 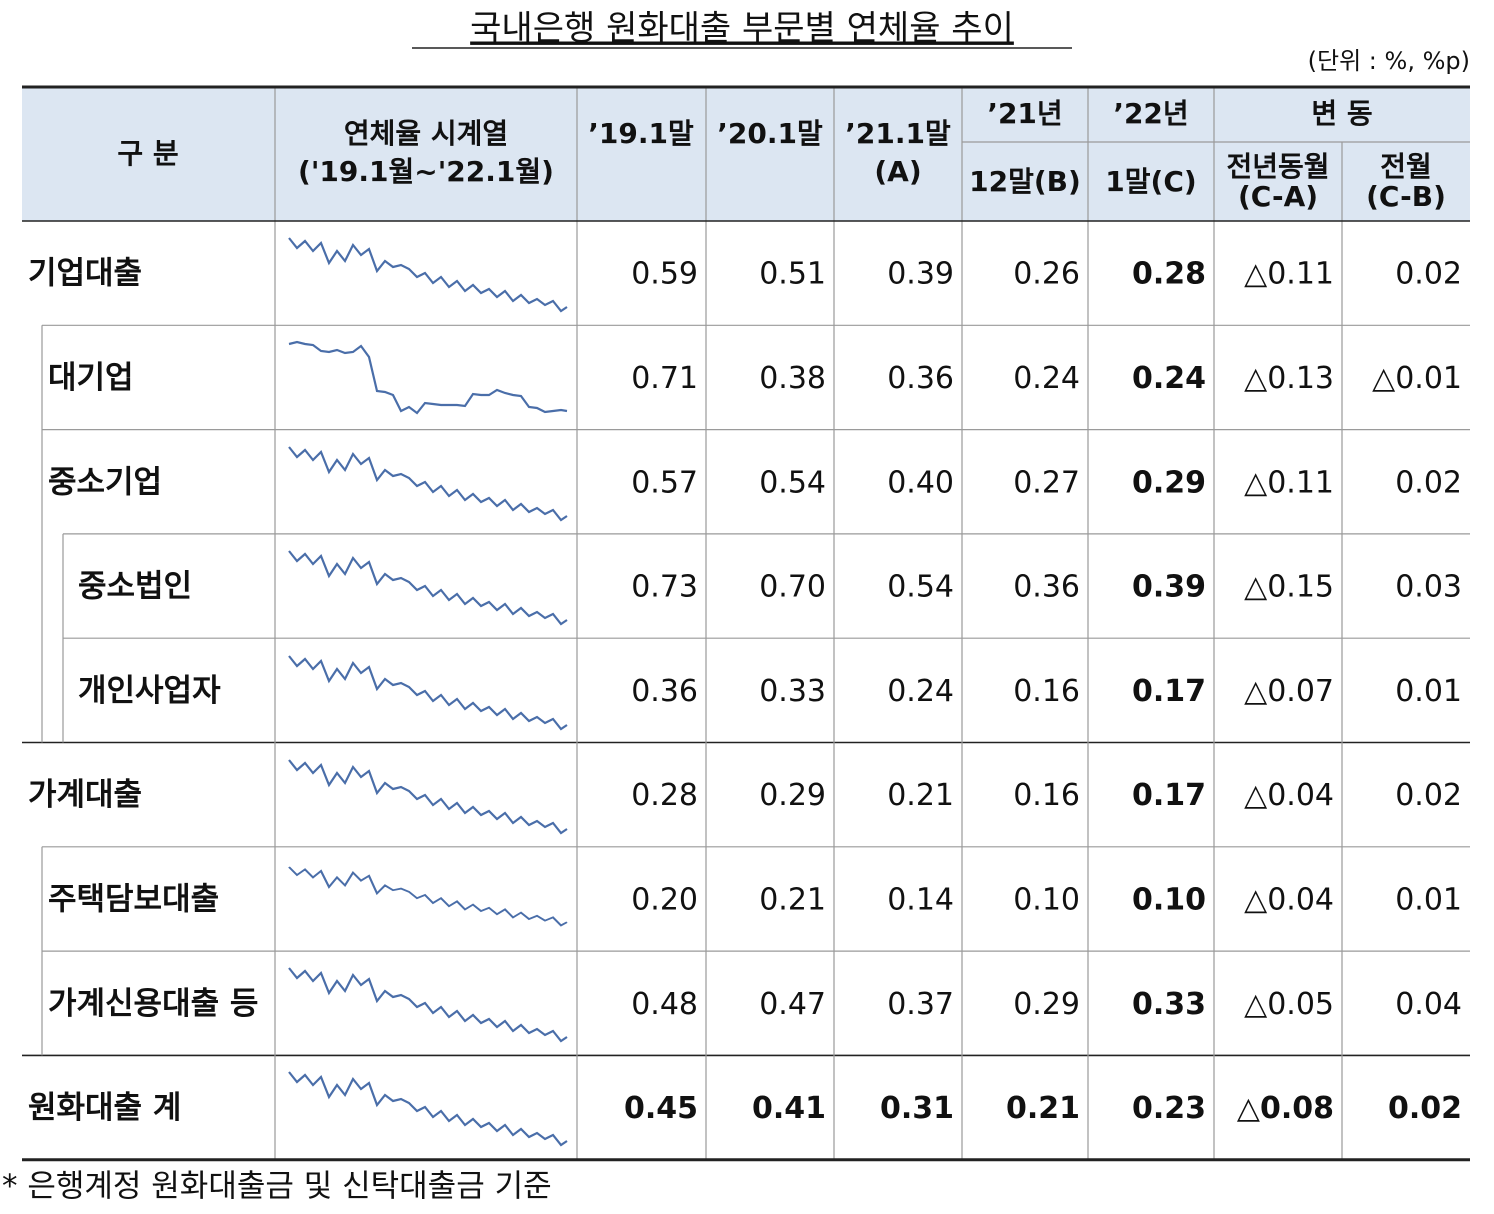 I want to click on header-cell: ’21년, so click(x=1024, y=113).